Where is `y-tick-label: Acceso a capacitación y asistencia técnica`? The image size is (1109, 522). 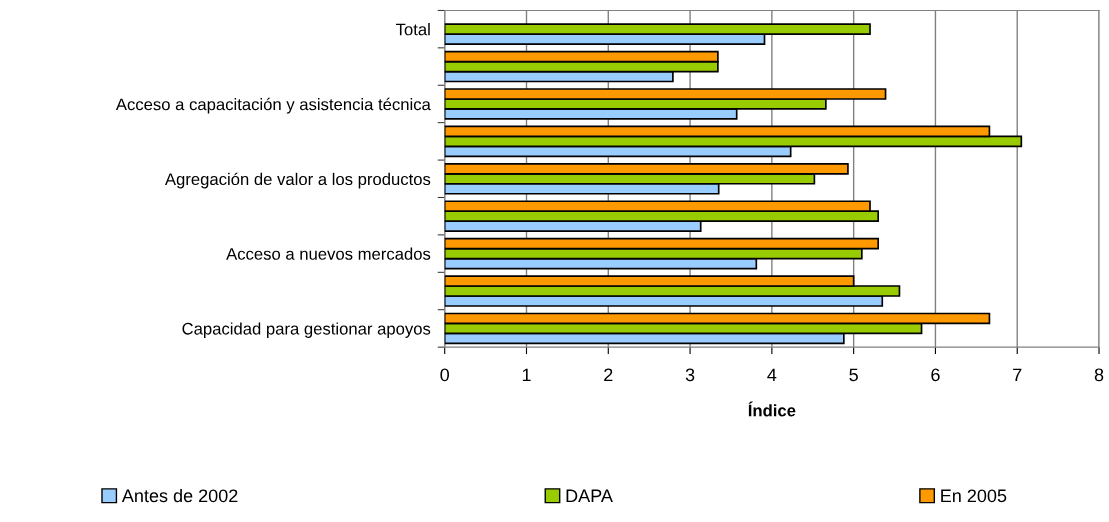 y-tick-label: Acceso a capacitación y asistencia técnica is located at coordinates (273, 105).